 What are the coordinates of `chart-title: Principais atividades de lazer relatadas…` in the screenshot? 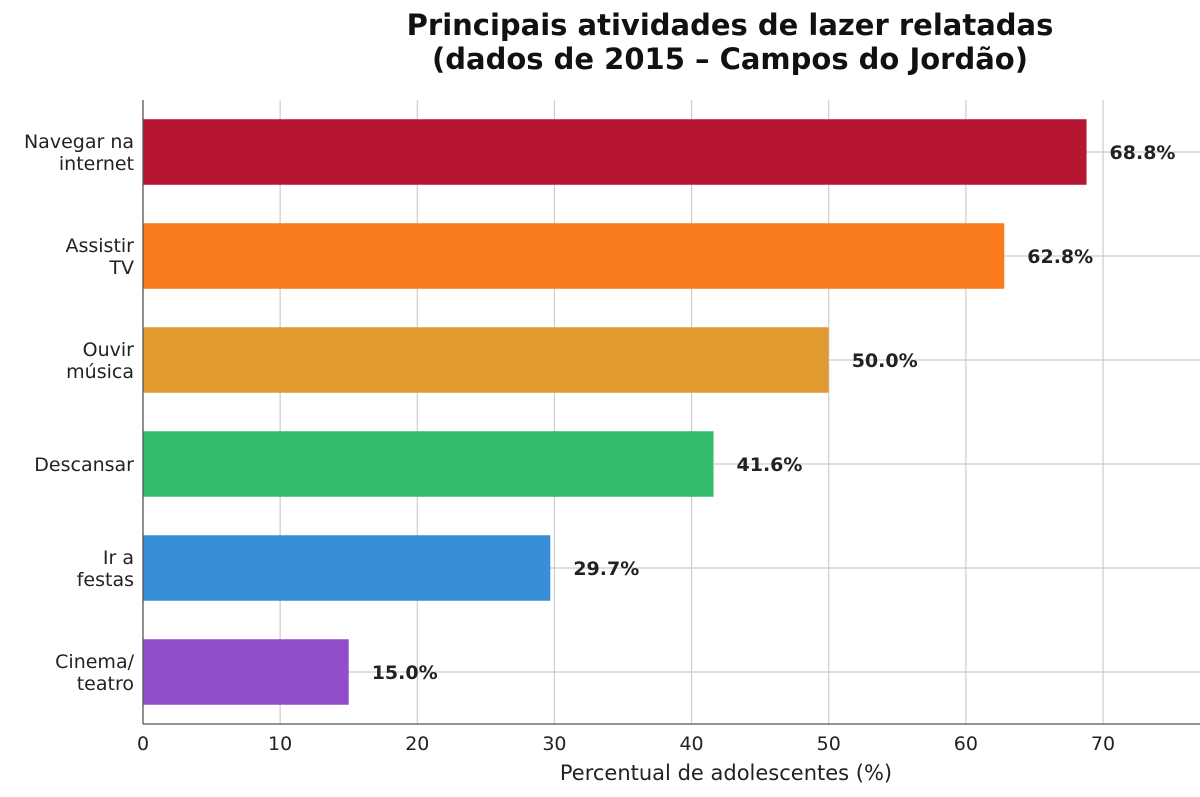 It's located at (730, 42).